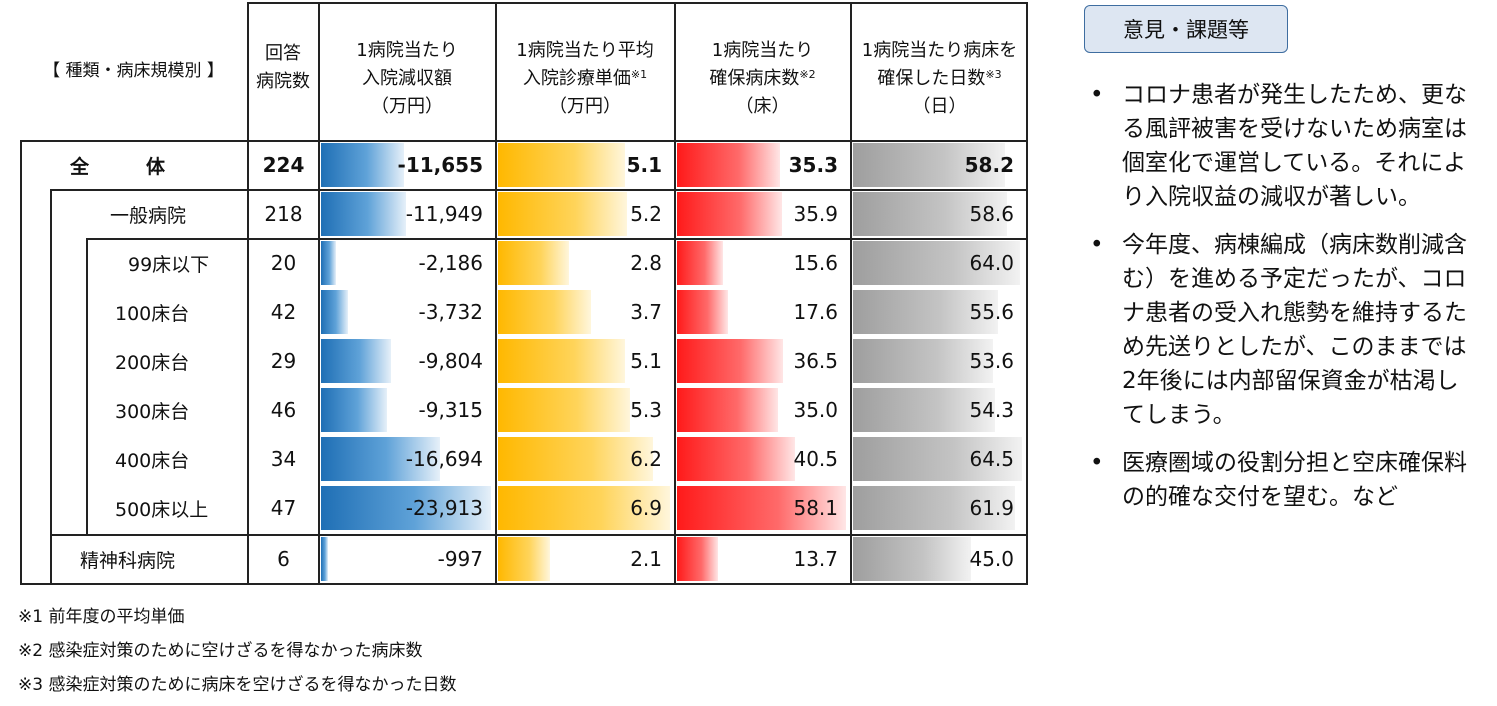 The height and width of the screenshot is (706, 1497). I want to click on value-col1: -16,694, so click(444, 459).